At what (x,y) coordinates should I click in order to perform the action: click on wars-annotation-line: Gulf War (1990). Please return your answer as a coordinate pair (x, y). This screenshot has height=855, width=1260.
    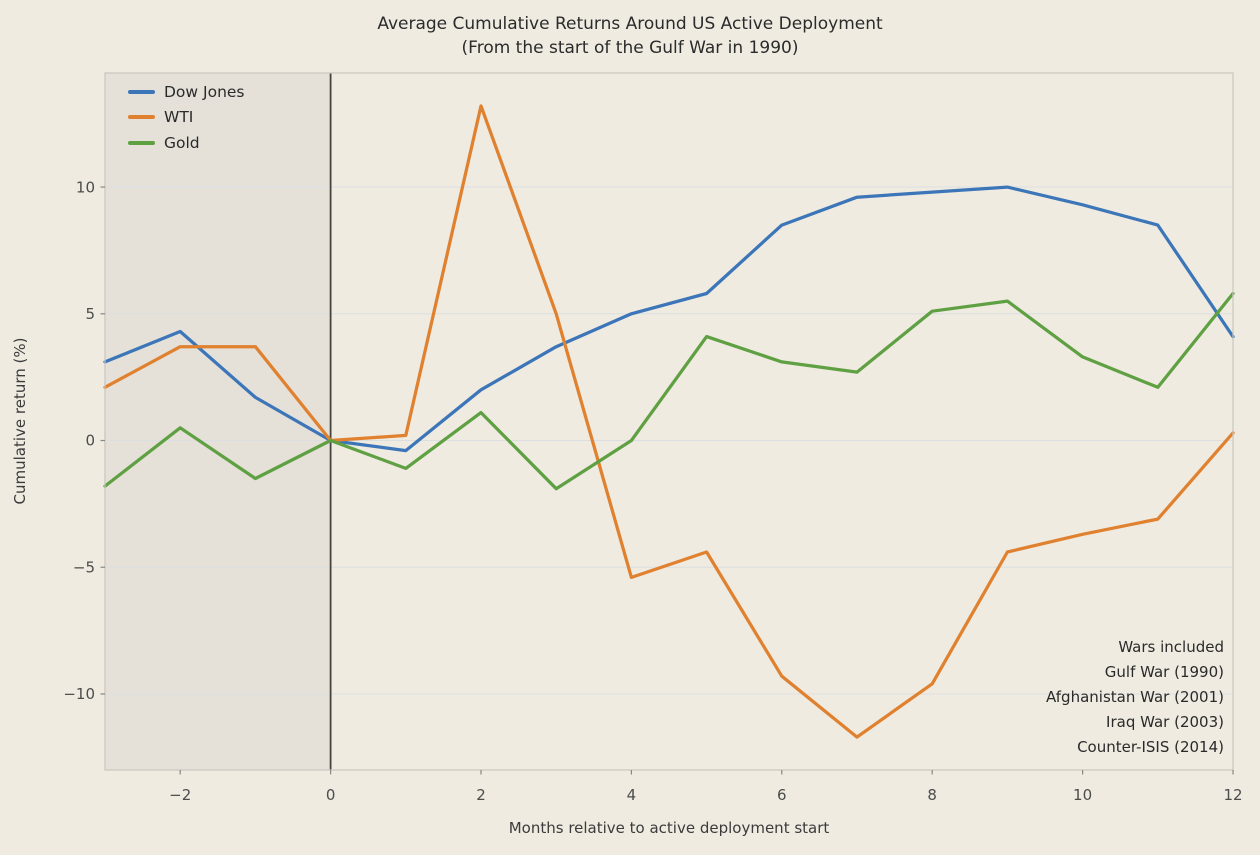
    Looking at the image, I should click on (1164, 672).